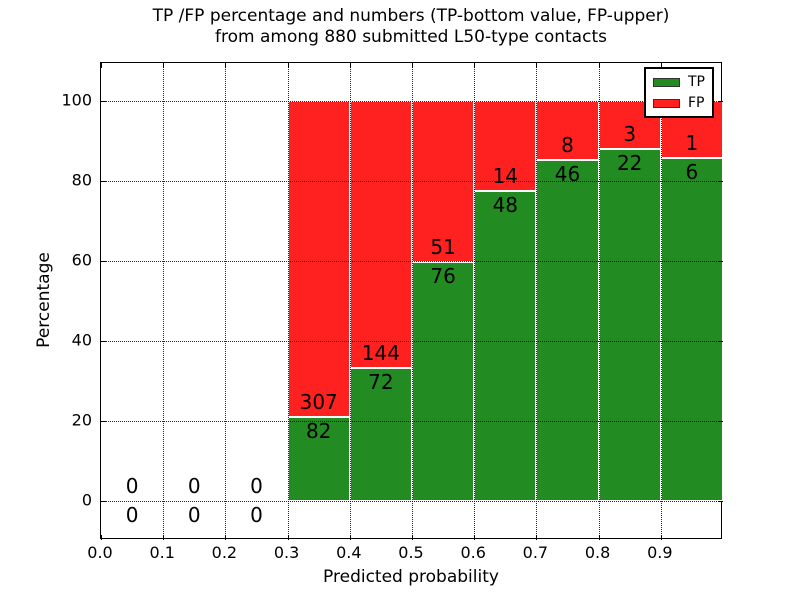  I want to click on legend-item-tp: TP, so click(679, 82).